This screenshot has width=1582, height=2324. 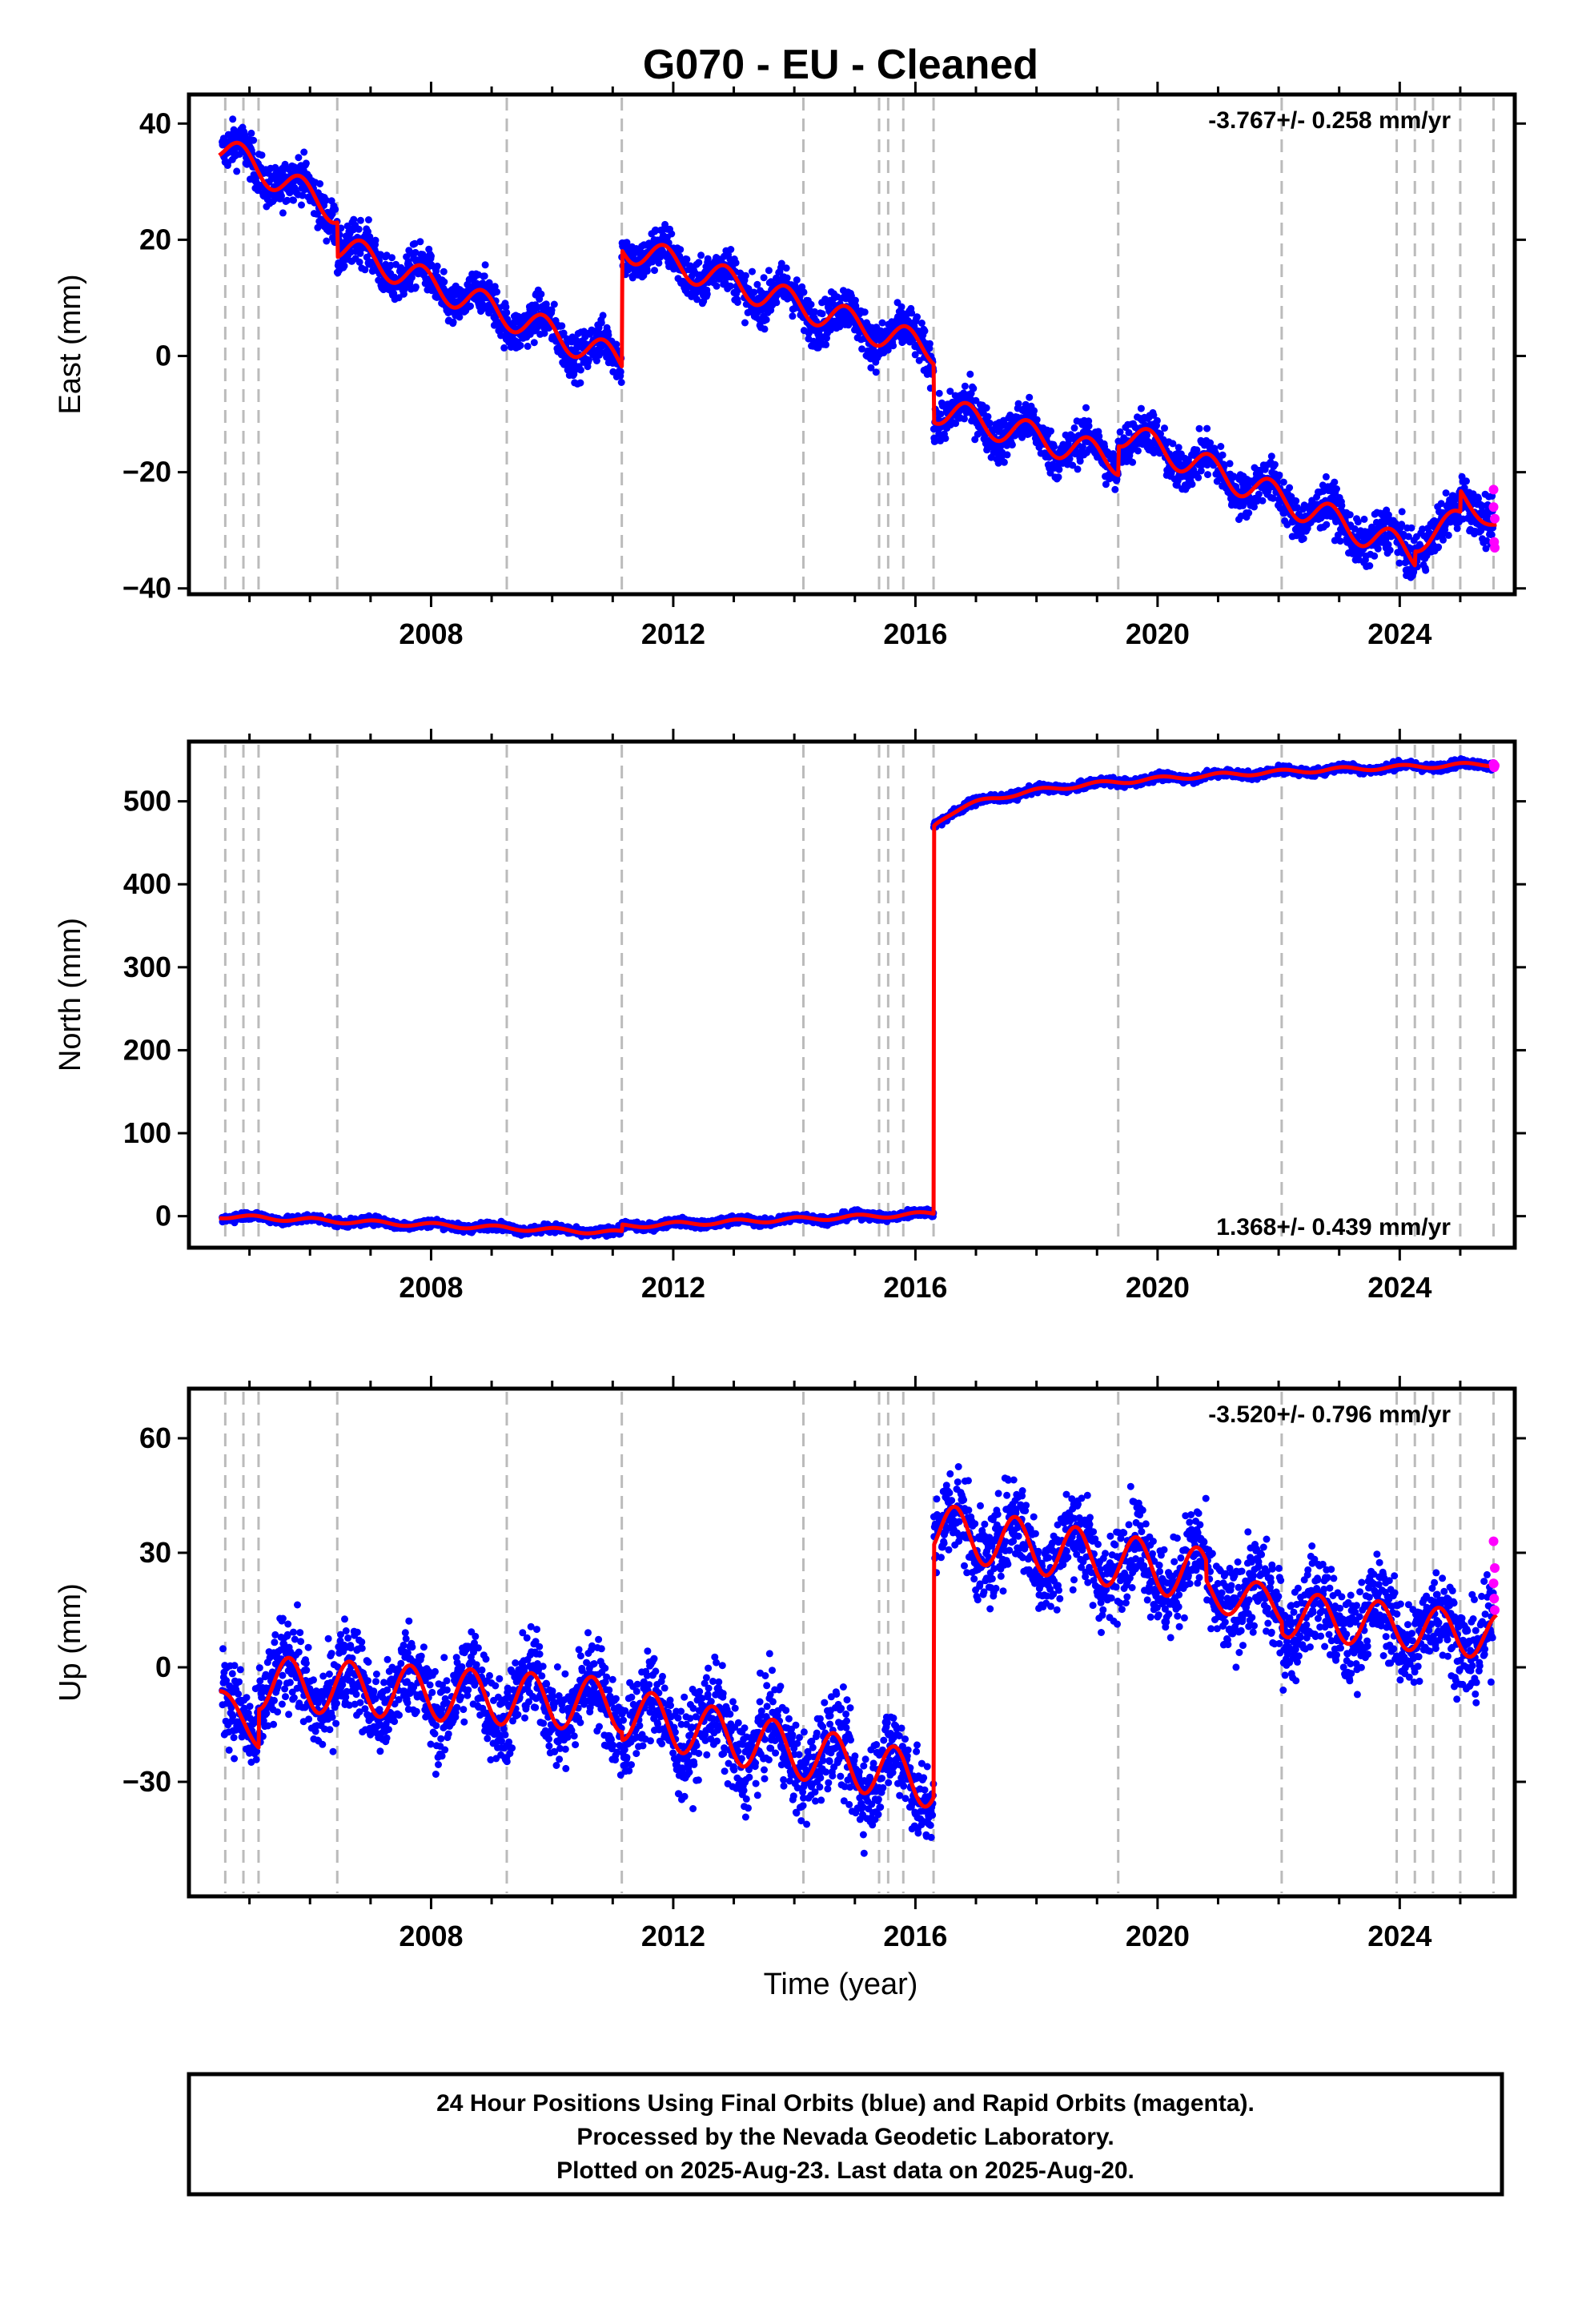 What do you see at coordinates (431, 633) in the screenshot?
I see `x-tick-label: 2008` at bounding box center [431, 633].